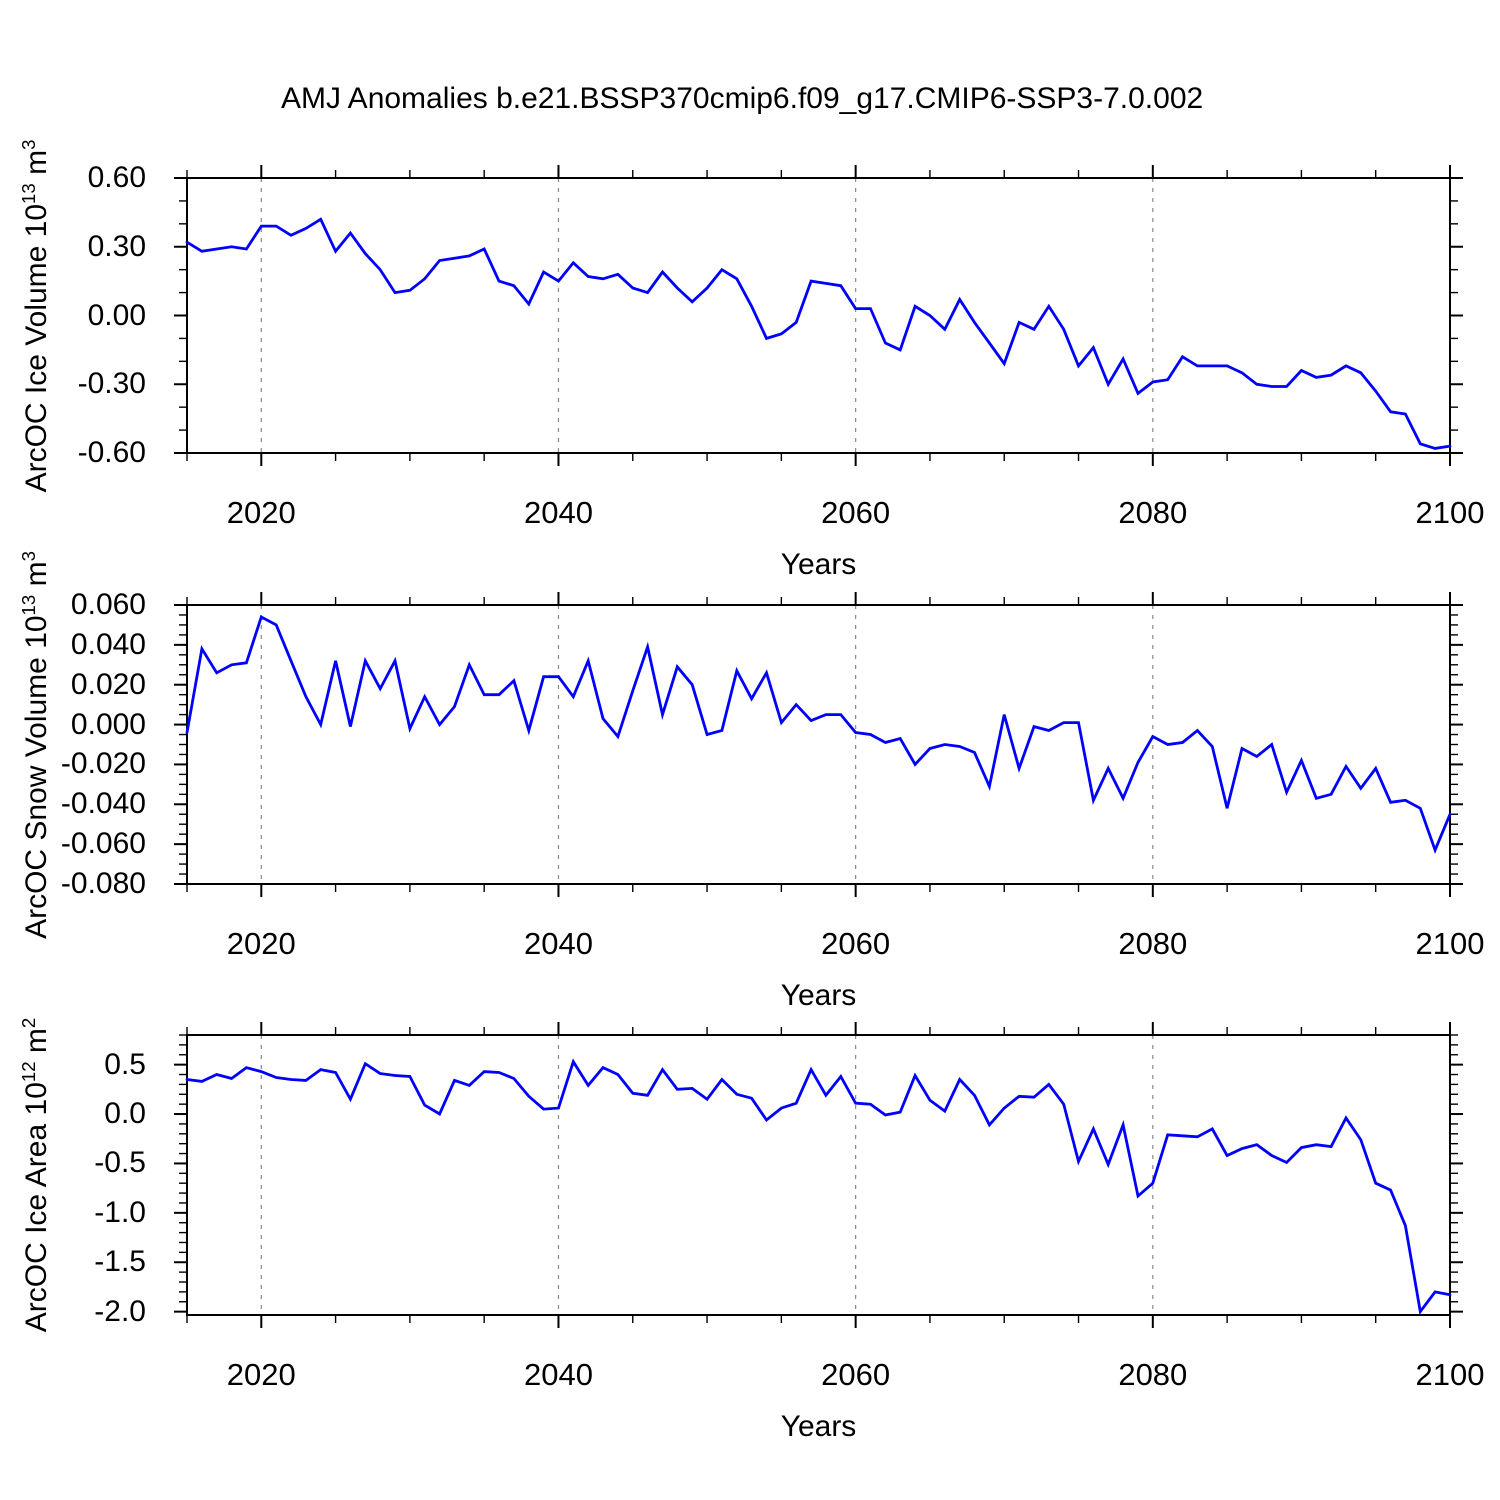 The height and width of the screenshot is (1500, 1500). What do you see at coordinates (35, 315) in the screenshot?
I see `y-axis-title: ArcOC Ice Volume 1013 m3` at bounding box center [35, 315].